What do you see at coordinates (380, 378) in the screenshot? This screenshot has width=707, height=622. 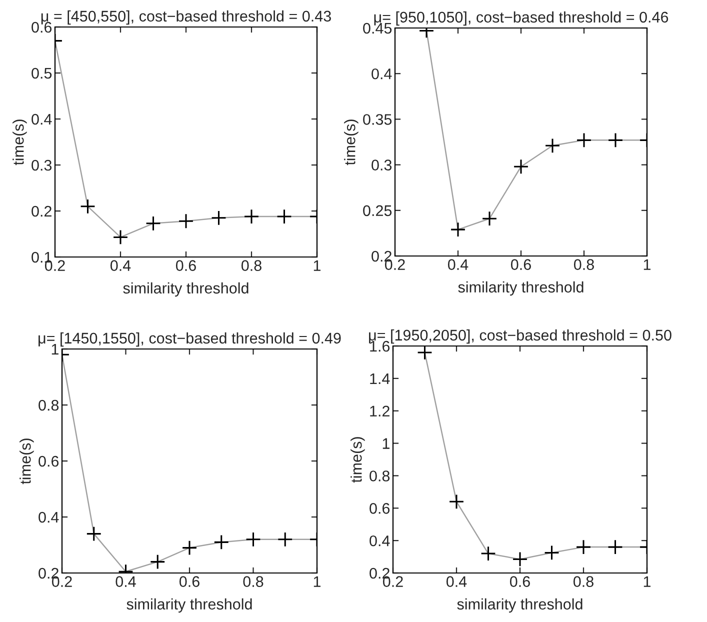 I see `y-tick-label: 1.4` at bounding box center [380, 378].